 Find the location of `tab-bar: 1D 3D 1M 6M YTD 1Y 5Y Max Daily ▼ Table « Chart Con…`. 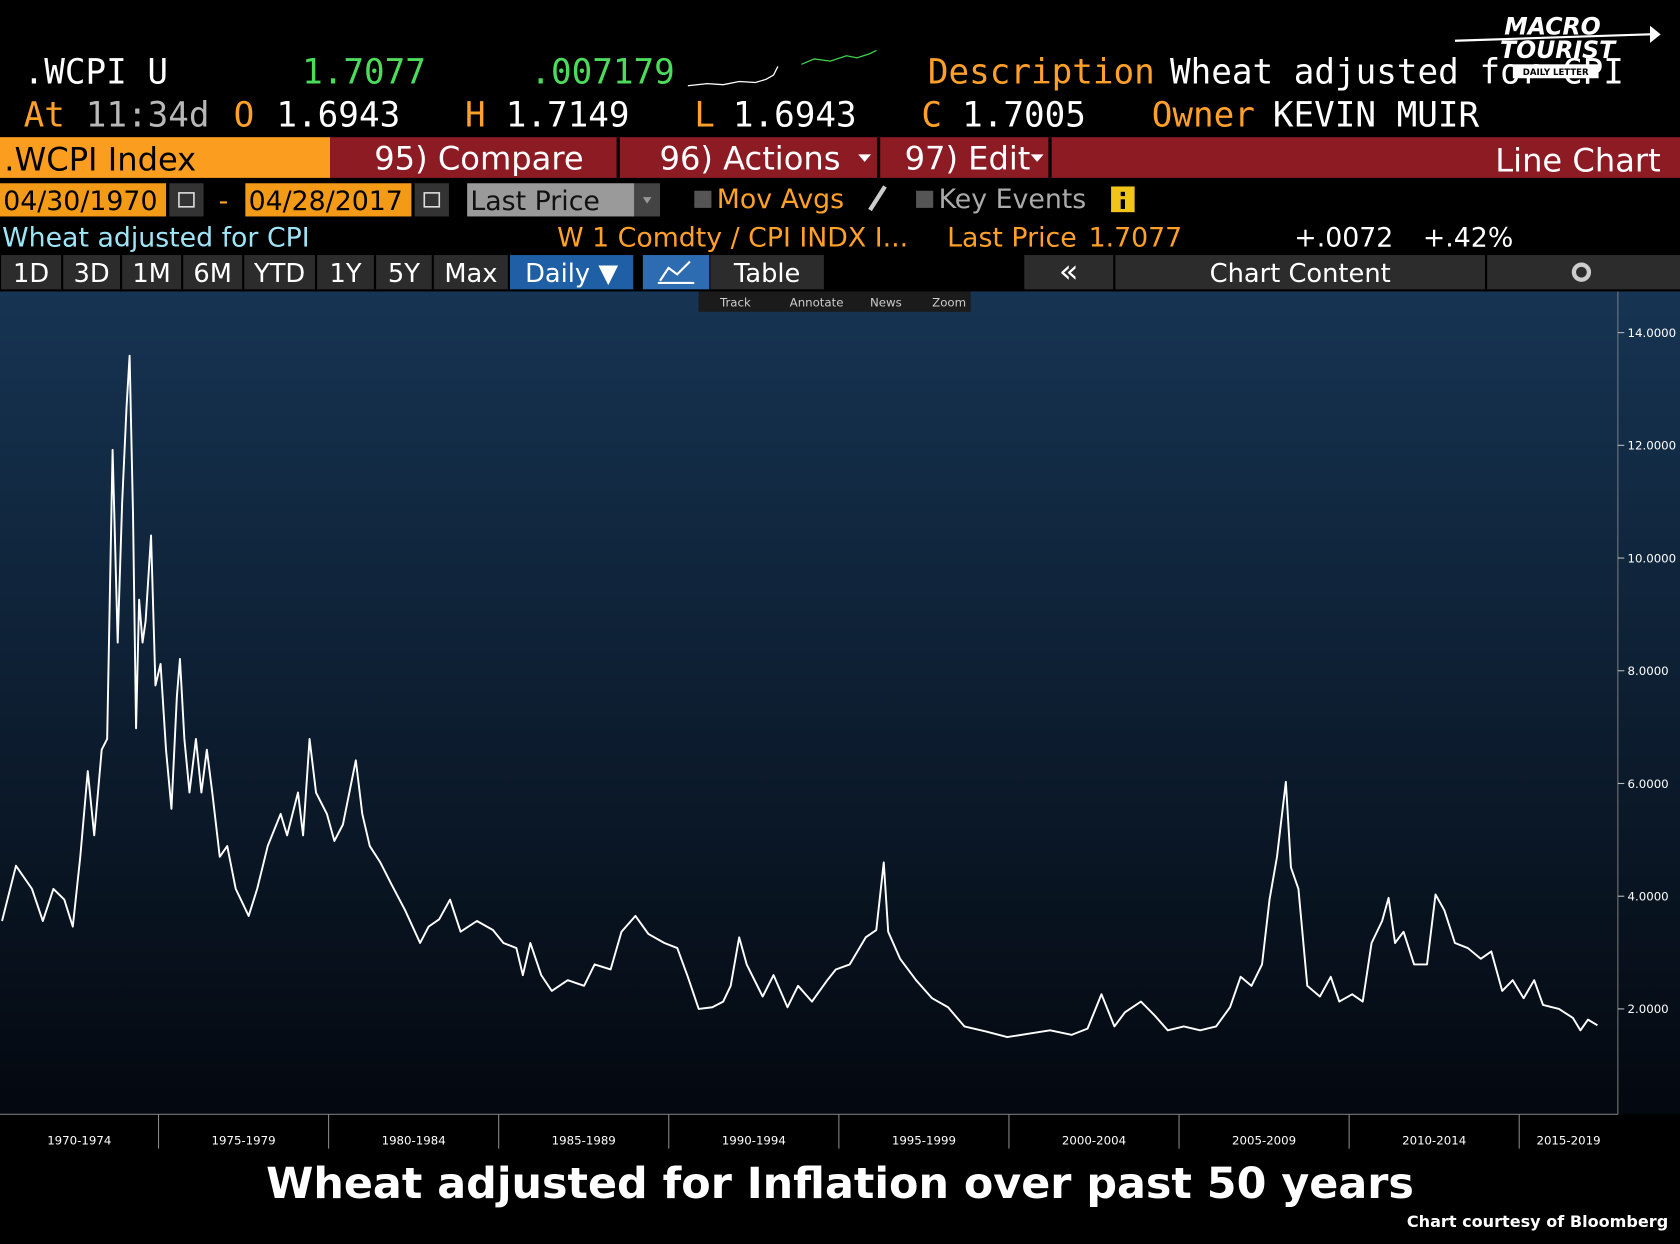

tab-bar: 1D 3D 1M 6M YTD 1Y 5Y Max Daily ▼ Table « Chart Con… is located at coordinates (840, 271).